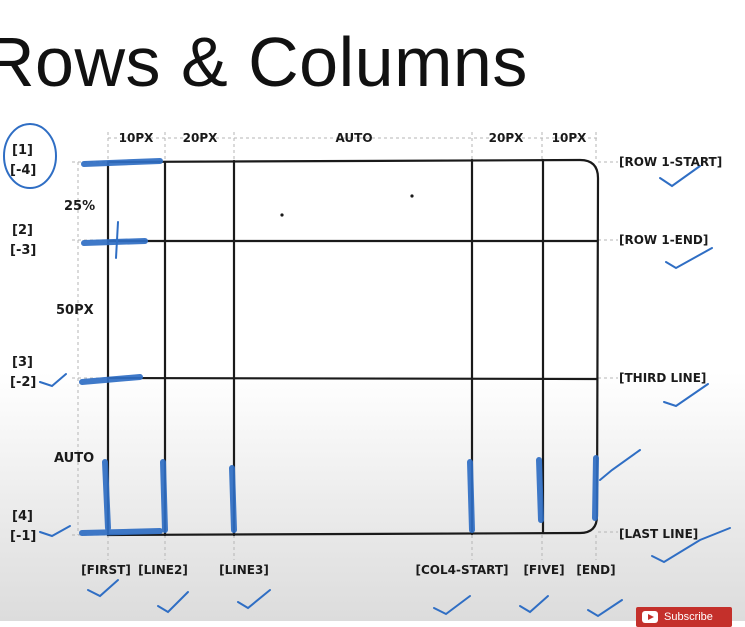  Describe the element at coordinates (264, 62) in the screenshot. I see `slide-title: Rows & Columns` at that location.